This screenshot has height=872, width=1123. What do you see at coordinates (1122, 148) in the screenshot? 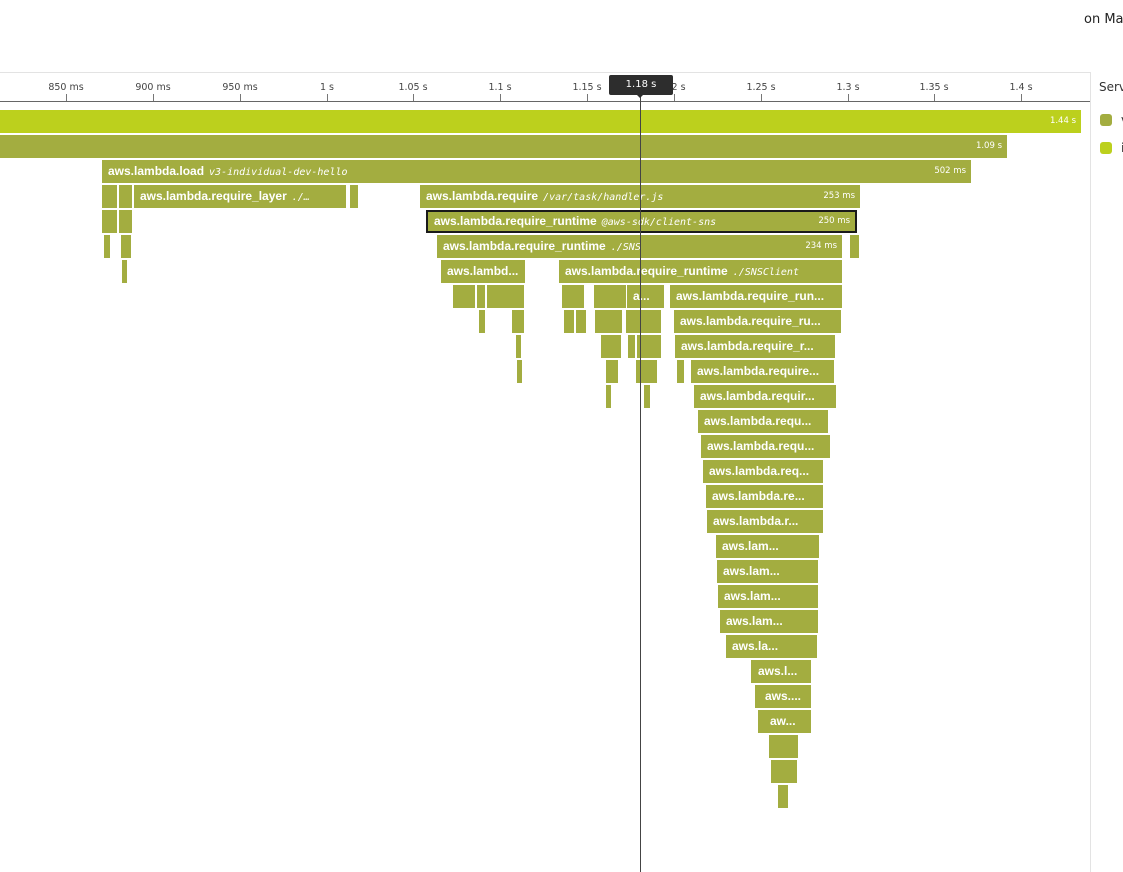
I see `legend-label: i` at bounding box center [1122, 148].